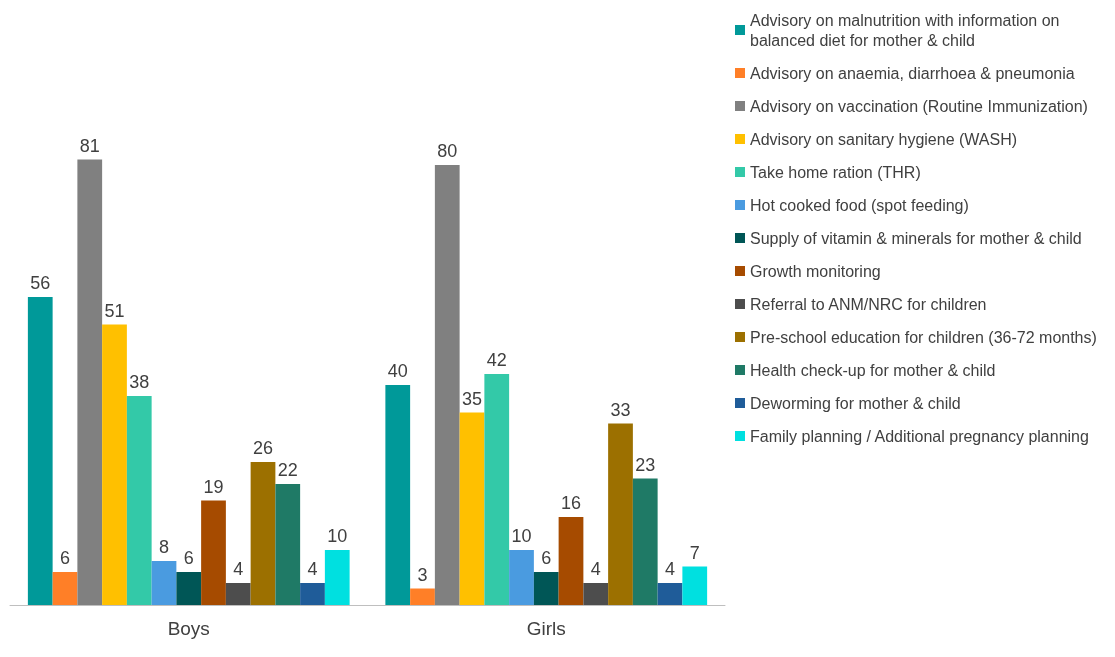 This screenshot has width=1115, height=657. What do you see at coordinates (645, 464) in the screenshot?
I see `data-label: 23` at bounding box center [645, 464].